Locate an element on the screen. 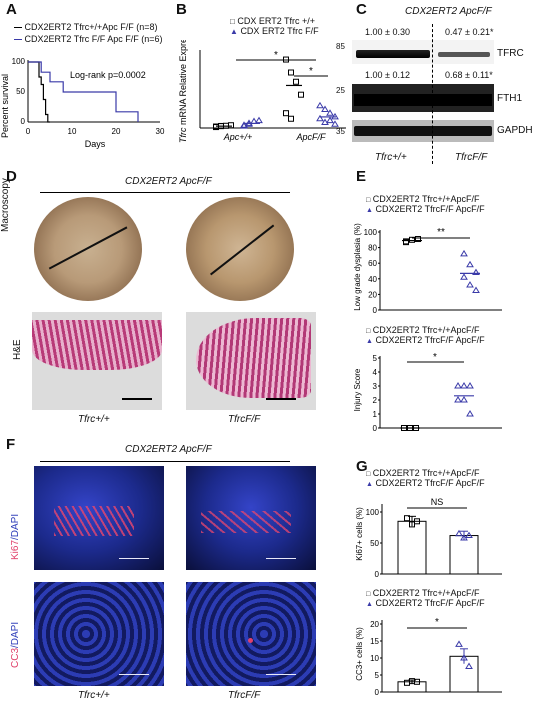  blot-mw-35: 35 is located at coordinates (340, 131).